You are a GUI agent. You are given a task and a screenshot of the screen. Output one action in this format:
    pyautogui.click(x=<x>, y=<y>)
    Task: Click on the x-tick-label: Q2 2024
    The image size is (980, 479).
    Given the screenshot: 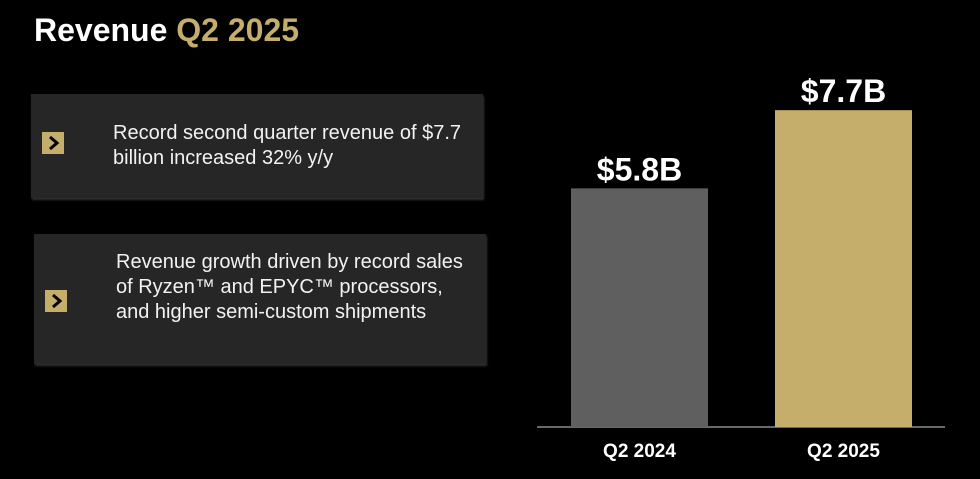 What is the action you would take?
    pyautogui.click(x=639, y=451)
    